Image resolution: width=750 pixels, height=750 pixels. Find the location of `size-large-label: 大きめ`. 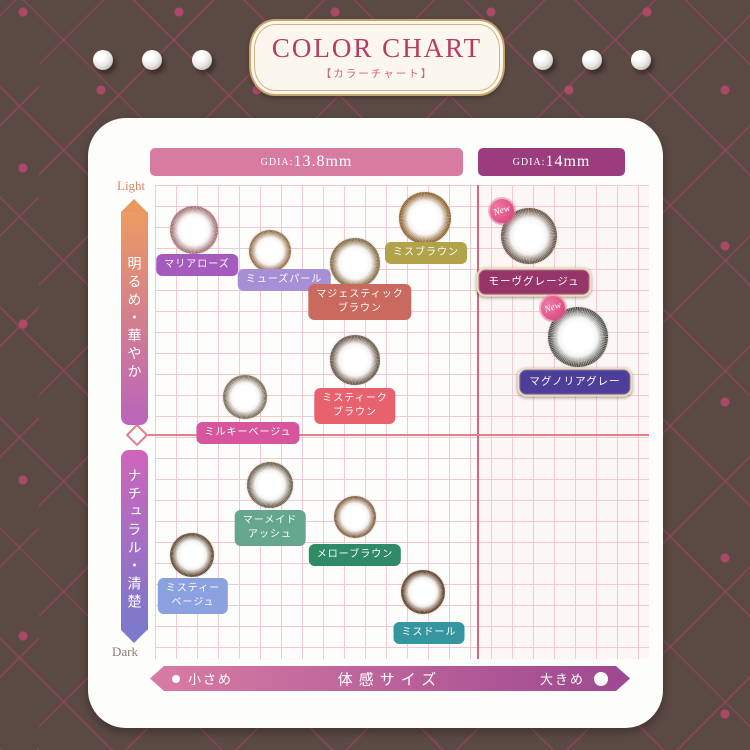

size-large-label: 大きめ is located at coordinates (562, 679).